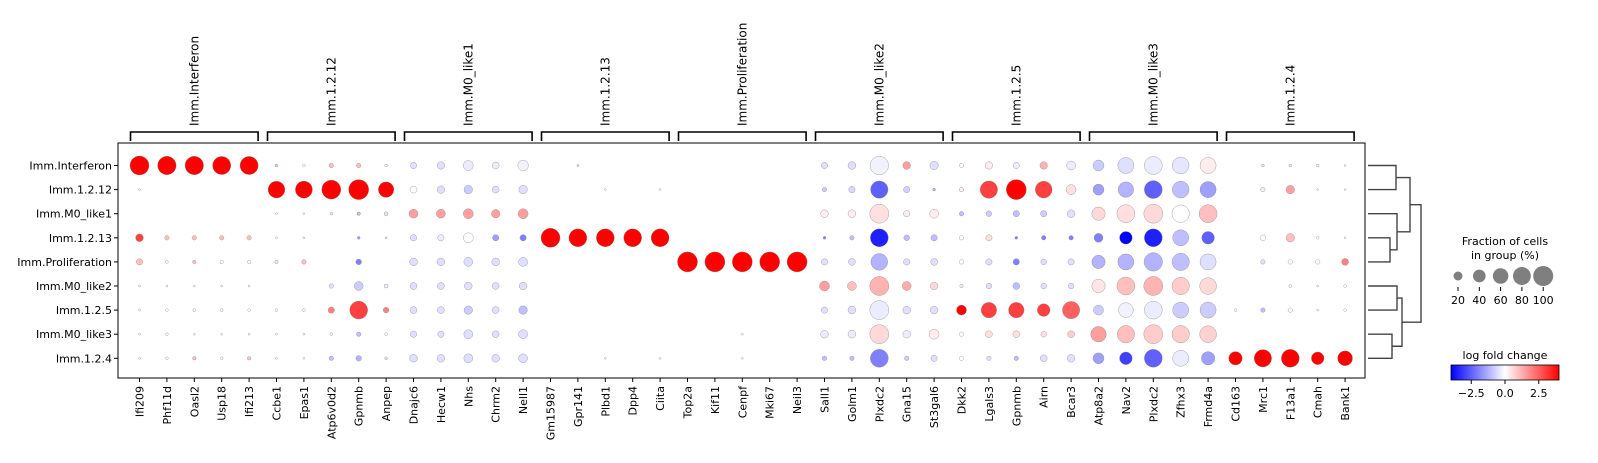  What do you see at coordinates (1290, 95) in the screenshot?
I see `group-label: Imm.1.2.4` at bounding box center [1290, 95].